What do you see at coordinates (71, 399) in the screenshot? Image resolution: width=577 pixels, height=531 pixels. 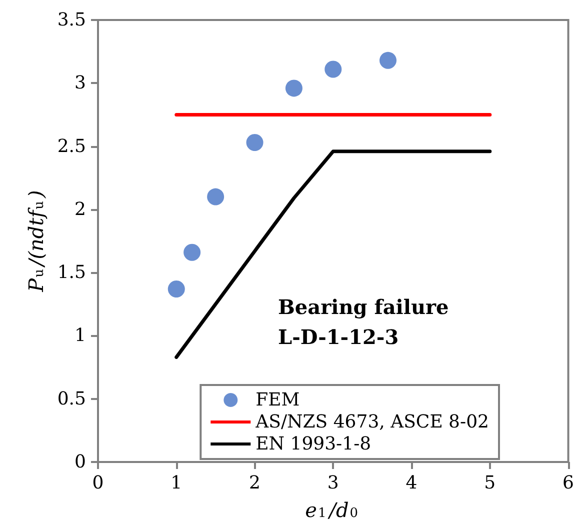 I see `y-tick-label: 0.5` at bounding box center [71, 399].